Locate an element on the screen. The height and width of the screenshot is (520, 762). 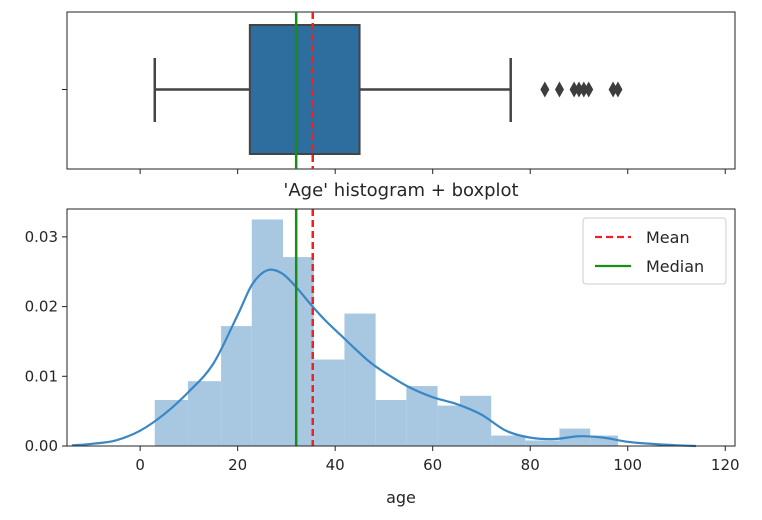
x-tick-label: 120 is located at coordinates (725, 465).